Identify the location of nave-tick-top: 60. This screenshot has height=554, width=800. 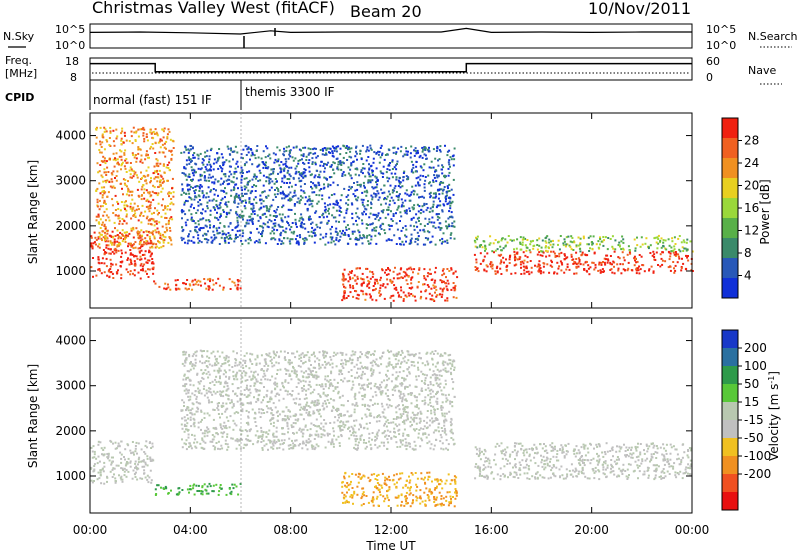
(713, 61).